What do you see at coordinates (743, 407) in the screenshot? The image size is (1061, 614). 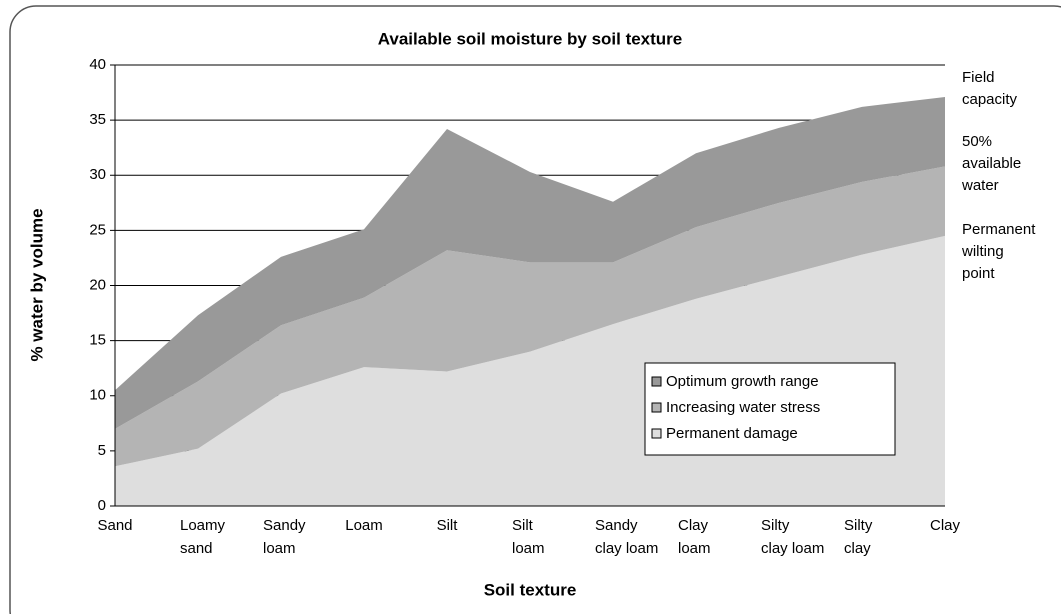 I see `legend-label: Increasing water stress` at bounding box center [743, 407].